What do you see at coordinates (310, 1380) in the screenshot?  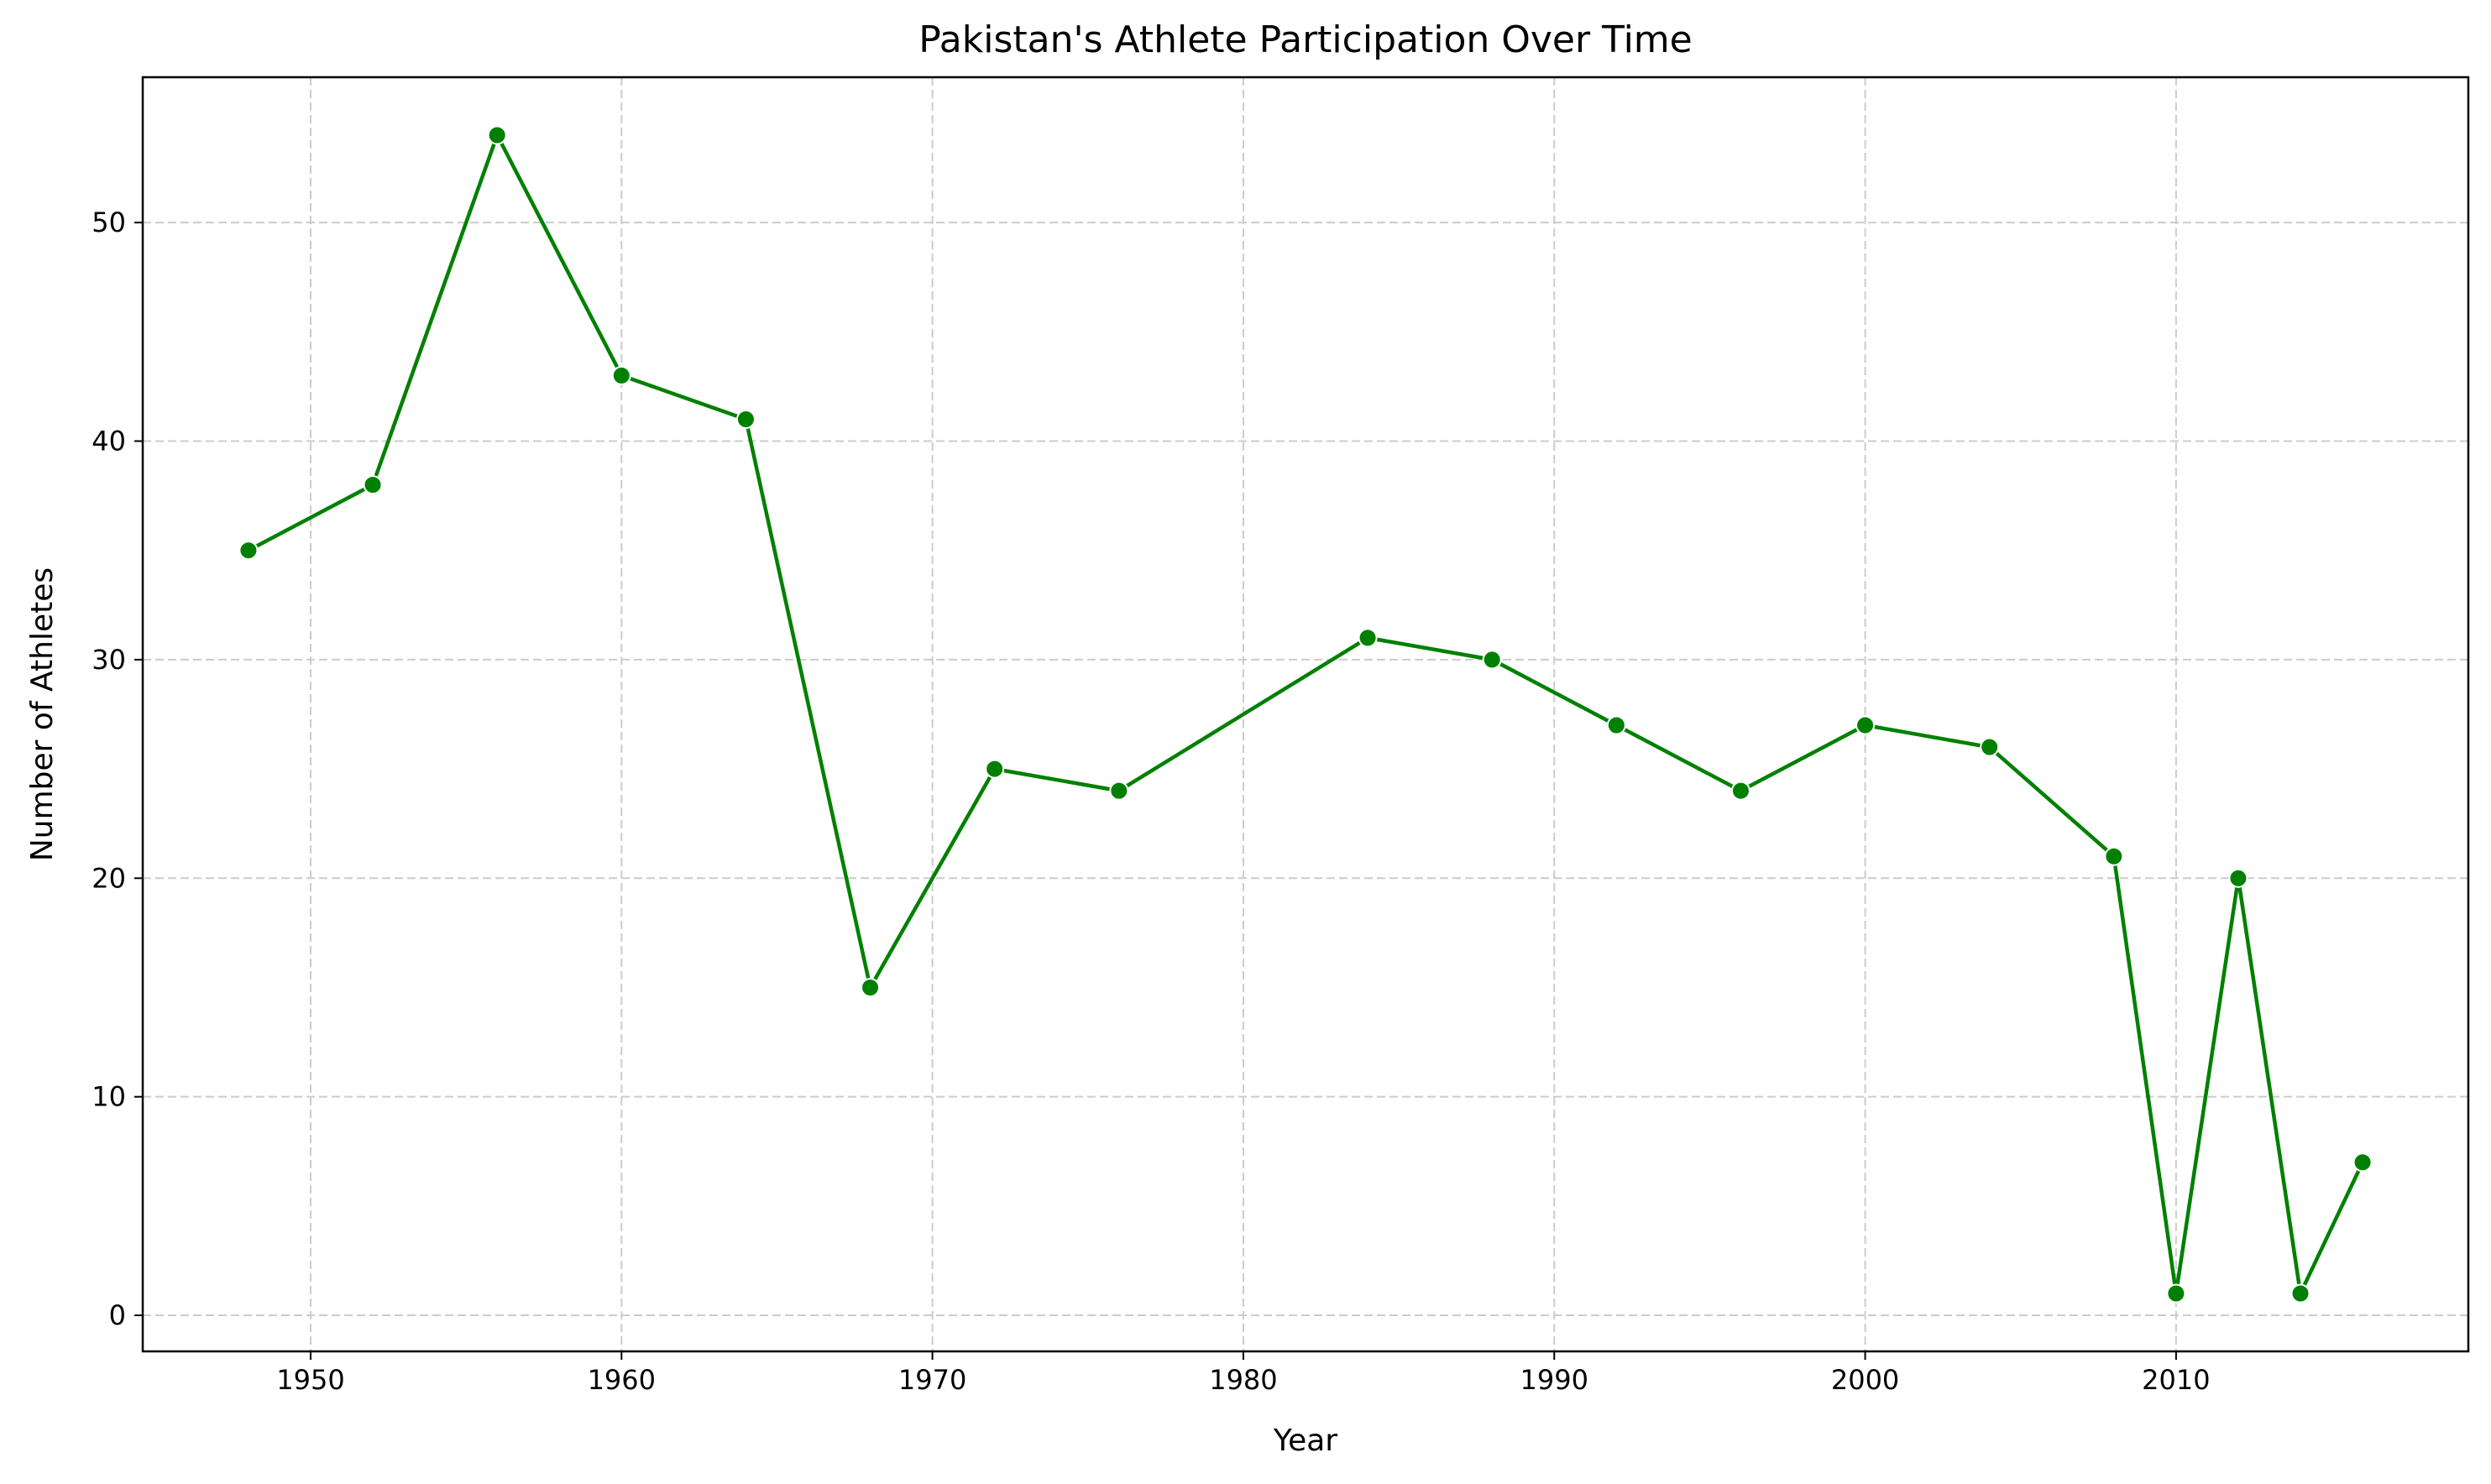 I see `x-tick-label: 1950` at bounding box center [310, 1380].